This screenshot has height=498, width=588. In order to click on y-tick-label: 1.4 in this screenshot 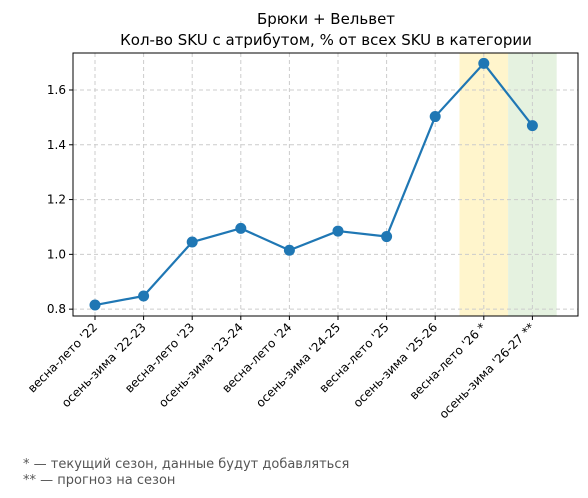, I will do `click(56, 145)`.